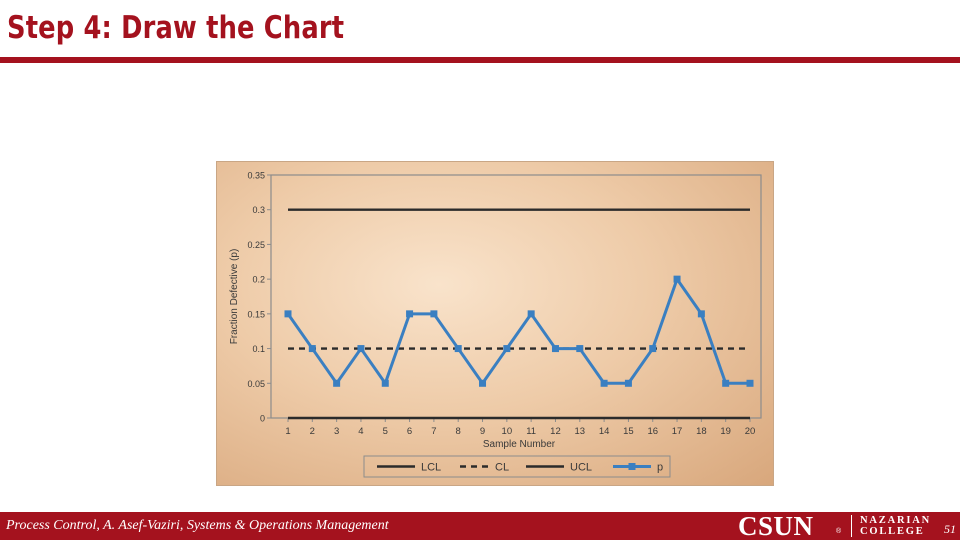 Image resolution: width=960 pixels, height=540 pixels. I want to click on legend-label-cl: CL, so click(502, 468).